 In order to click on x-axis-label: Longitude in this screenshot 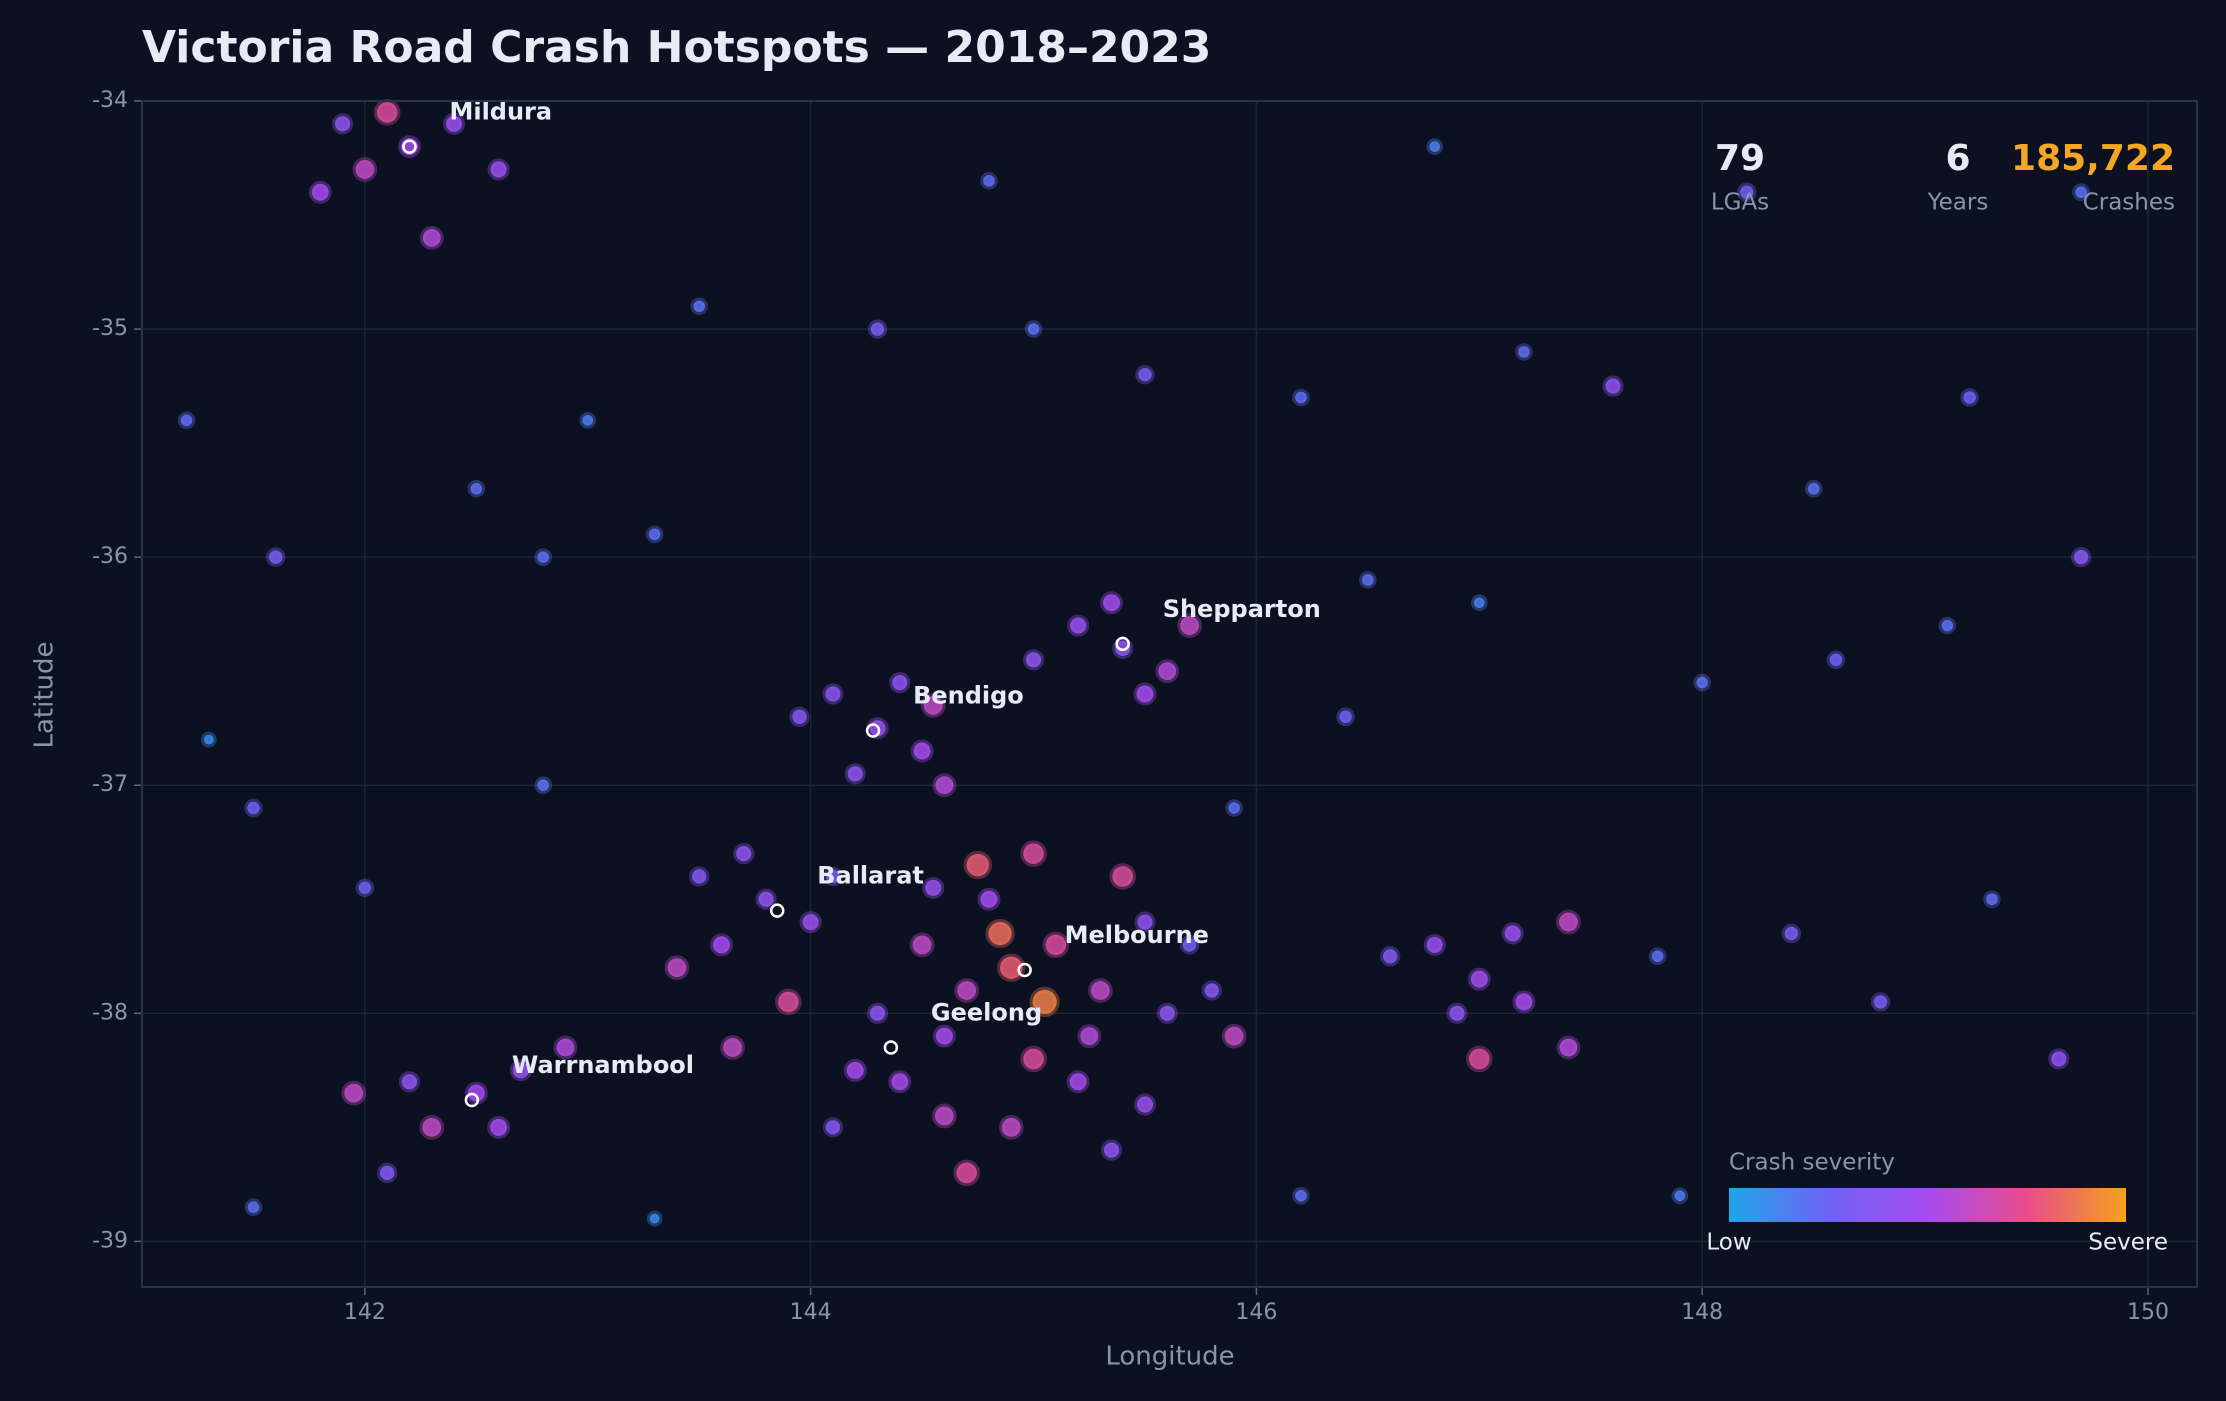, I will do `click(1169, 1357)`.